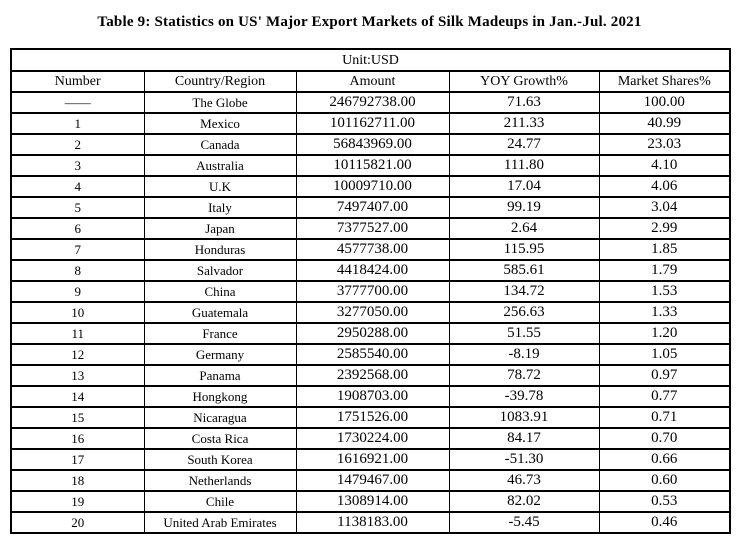 The image size is (739, 551). What do you see at coordinates (77, 270) in the screenshot?
I see `cell-number: 8` at bounding box center [77, 270].